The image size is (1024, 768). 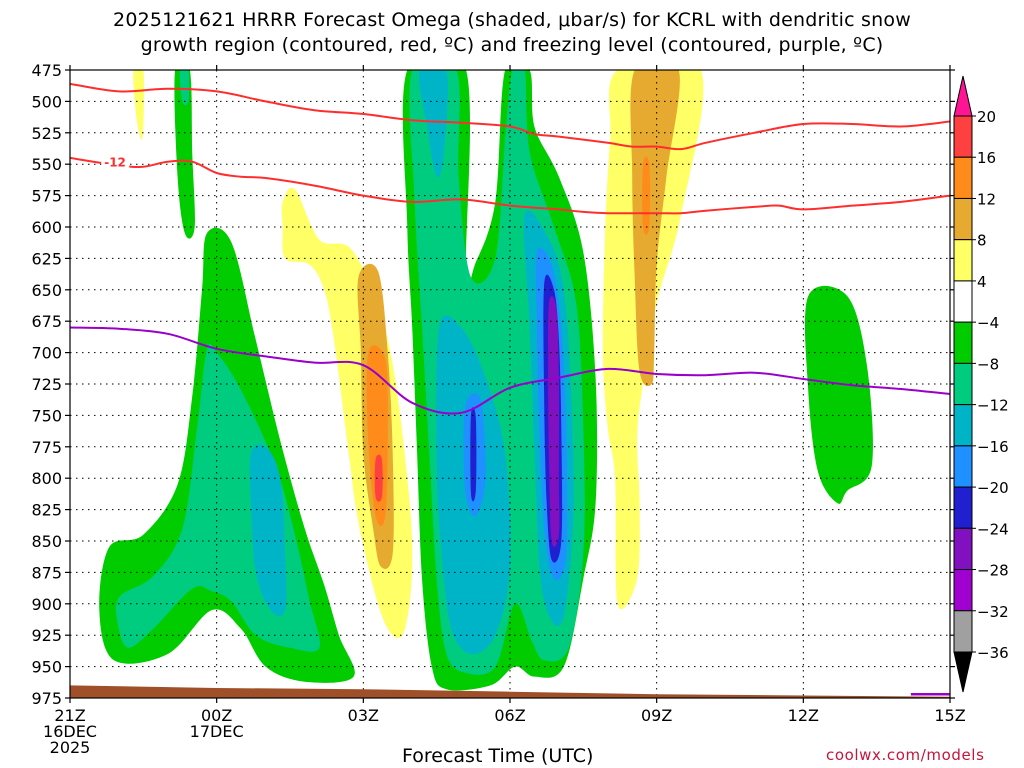 I want to click on x-tick-label-line: 12Z, so click(x=803, y=715).